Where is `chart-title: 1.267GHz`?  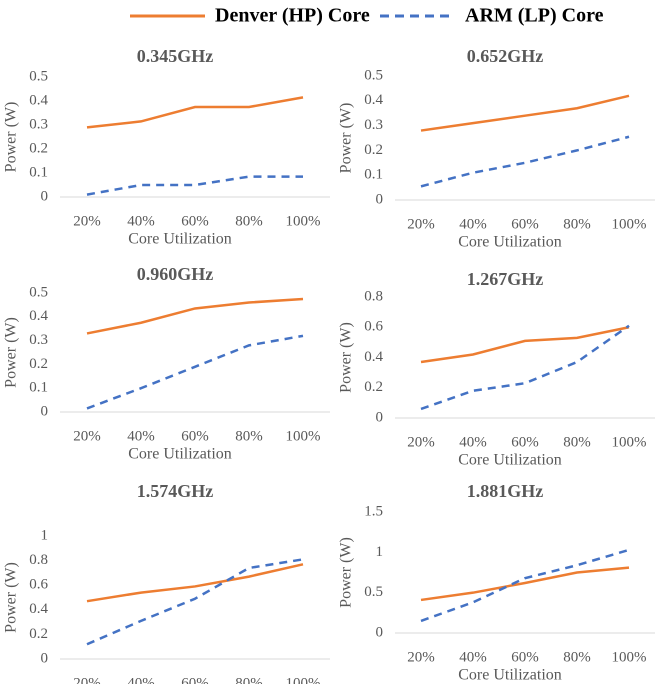 chart-title: 1.267GHz is located at coordinates (505, 279).